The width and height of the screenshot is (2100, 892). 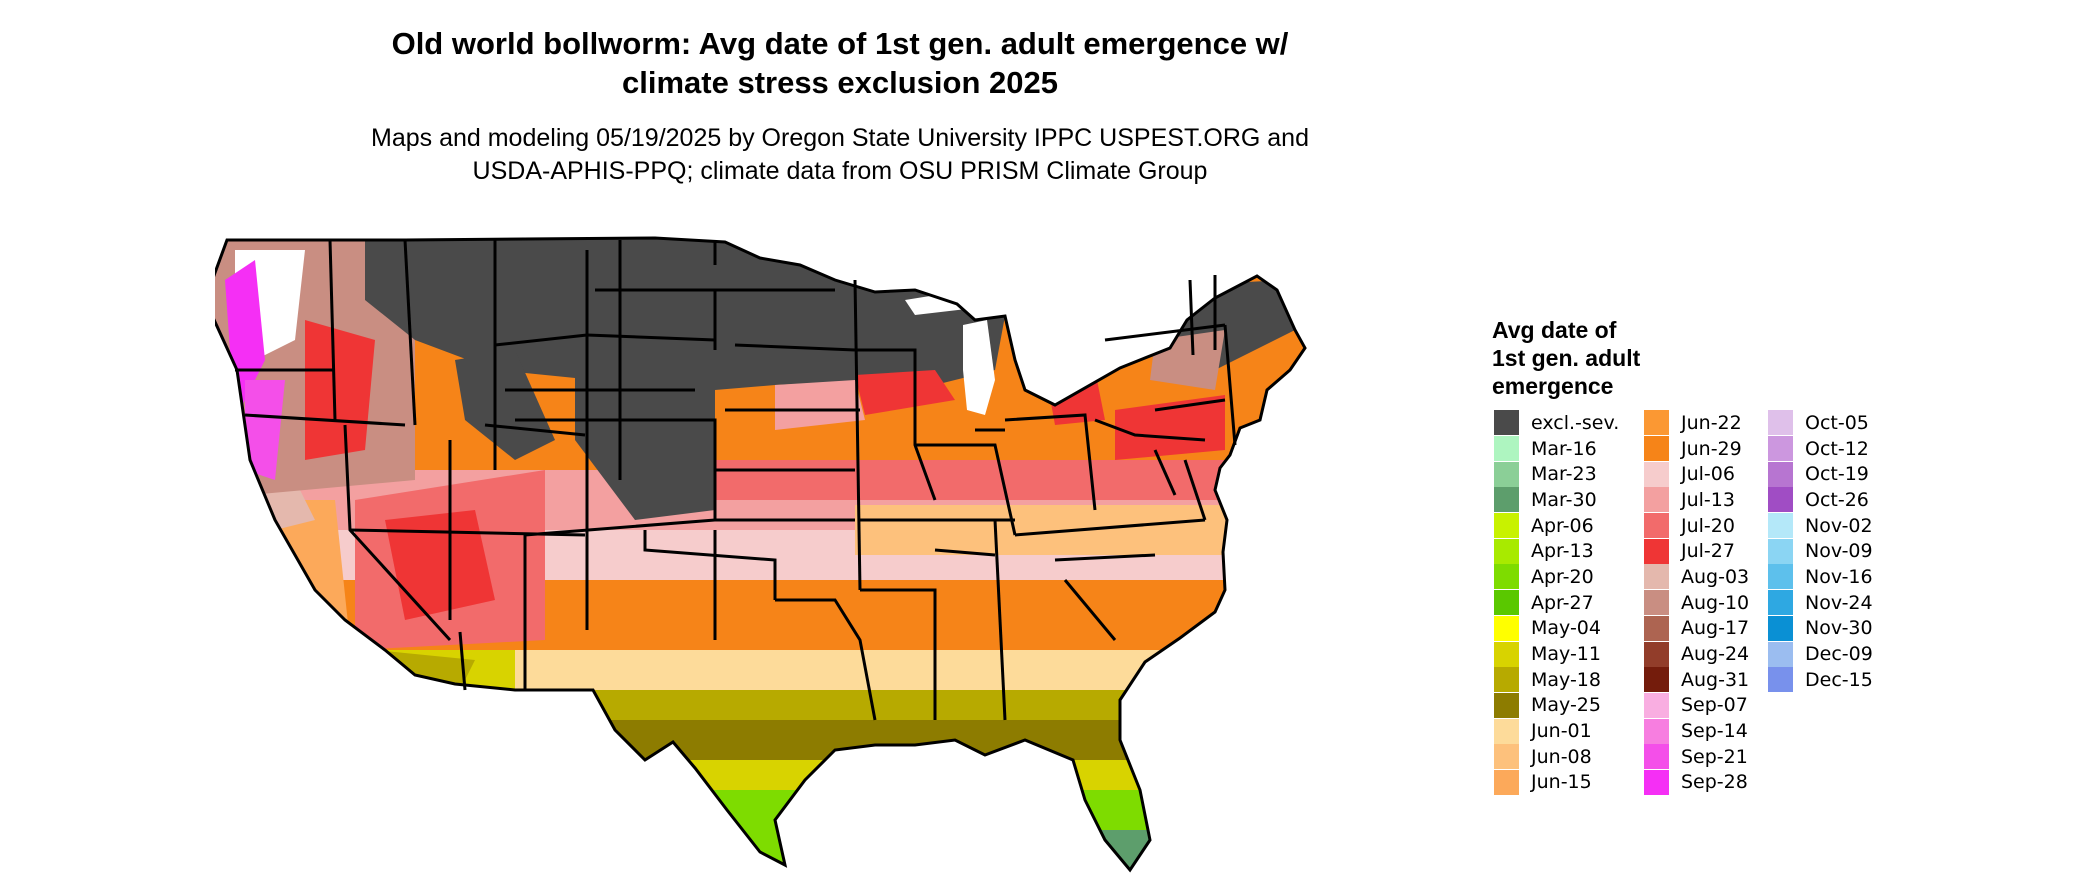 What do you see at coordinates (1714, 731) in the screenshot?
I see `legend-label: Sep-14` at bounding box center [1714, 731].